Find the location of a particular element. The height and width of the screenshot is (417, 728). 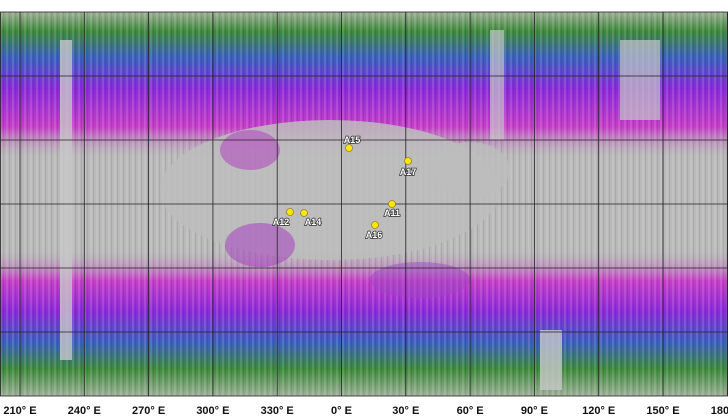

longitude-label: 270° E is located at coordinates (148, 411).